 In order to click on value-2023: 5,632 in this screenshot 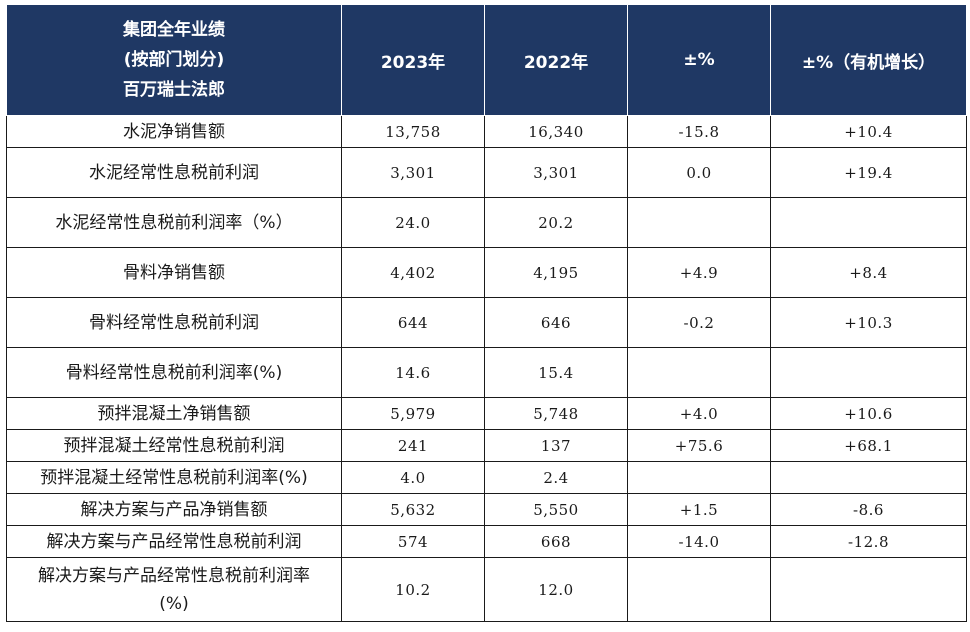, I will do `click(413, 509)`.